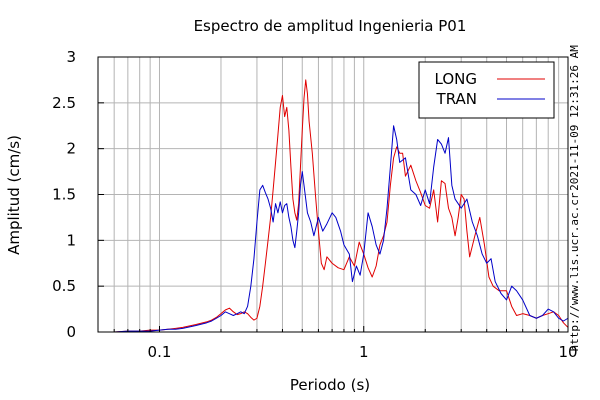 Image resolution: width=600 pixels, height=400 pixels. I want to click on y-tick-label: 2, so click(71, 149).